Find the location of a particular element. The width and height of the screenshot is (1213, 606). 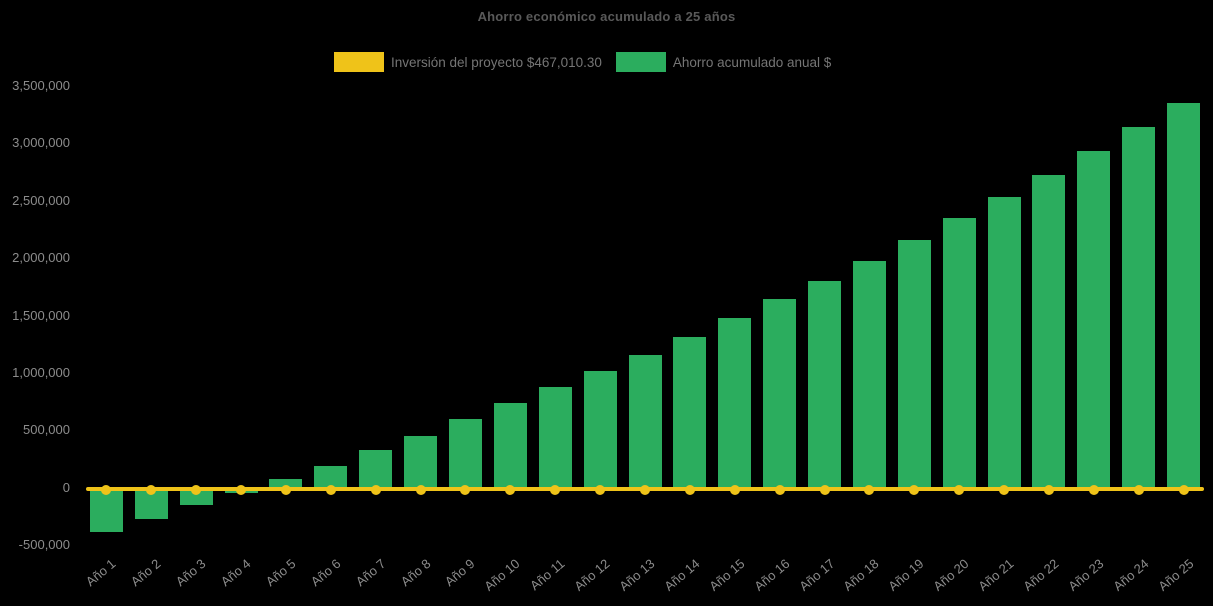

legend-label-inversion: Inversión del proyecto $467,010.30 is located at coordinates (496, 62).